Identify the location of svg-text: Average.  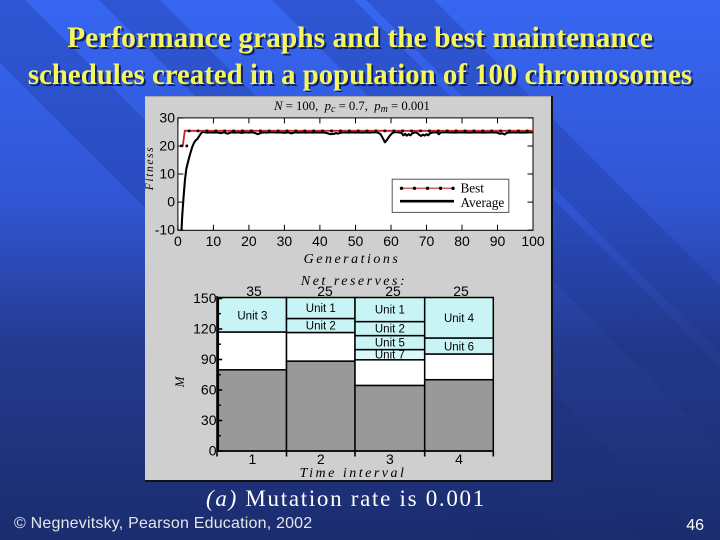
(483, 202).